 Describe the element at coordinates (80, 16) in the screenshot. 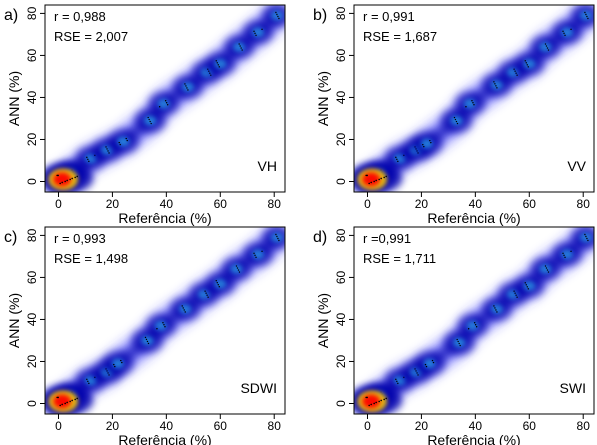

I see `r-value: r = 0,988` at that location.